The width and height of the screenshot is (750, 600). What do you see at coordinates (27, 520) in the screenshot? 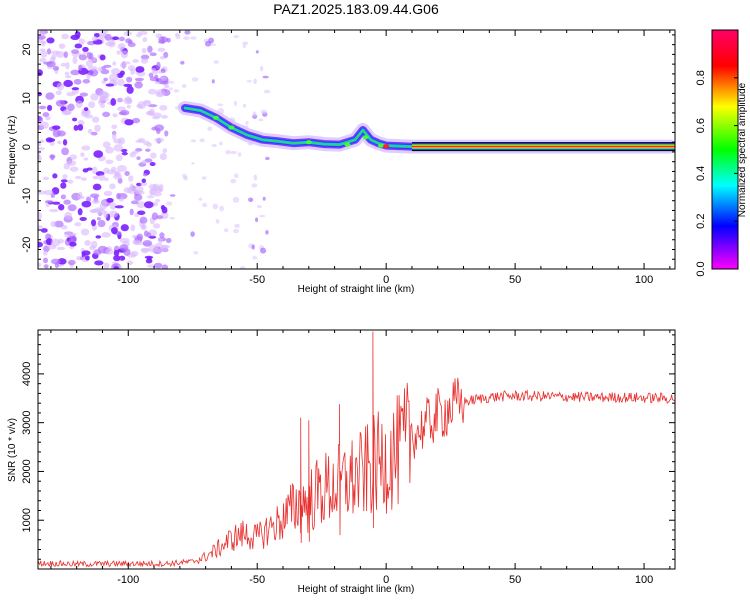
I see `bottom-y-tick-label: 1000` at bounding box center [27, 520].